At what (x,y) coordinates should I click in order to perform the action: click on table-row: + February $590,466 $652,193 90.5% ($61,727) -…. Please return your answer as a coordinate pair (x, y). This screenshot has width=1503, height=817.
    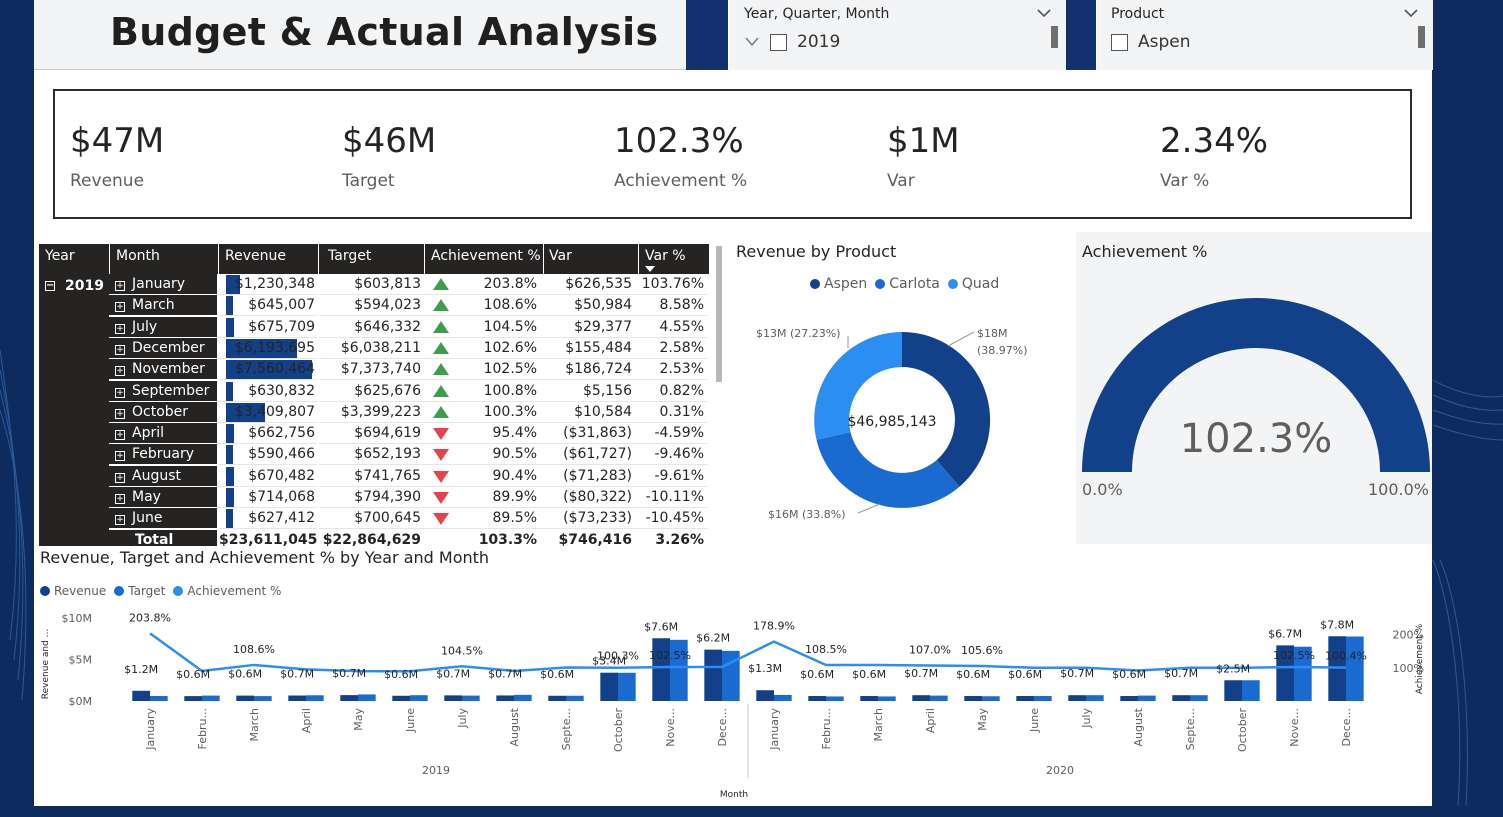
    Looking at the image, I should click on (409, 455).